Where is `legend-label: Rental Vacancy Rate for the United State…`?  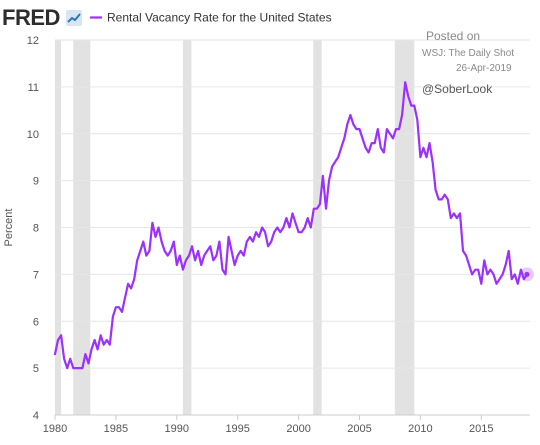
legend-label: Rental Vacancy Rate for the United State… is located at coordinates (219, 18).